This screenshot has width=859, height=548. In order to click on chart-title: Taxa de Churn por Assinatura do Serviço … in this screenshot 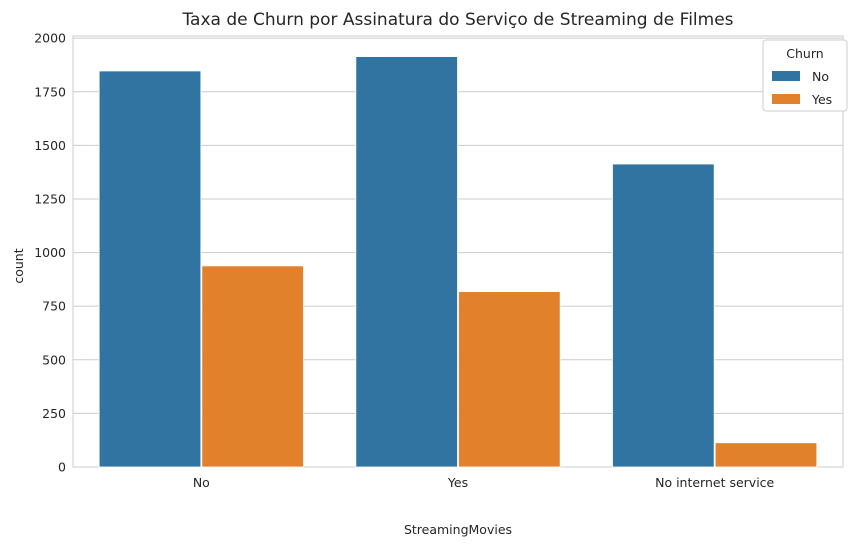, I will do `click(457, 20)`.